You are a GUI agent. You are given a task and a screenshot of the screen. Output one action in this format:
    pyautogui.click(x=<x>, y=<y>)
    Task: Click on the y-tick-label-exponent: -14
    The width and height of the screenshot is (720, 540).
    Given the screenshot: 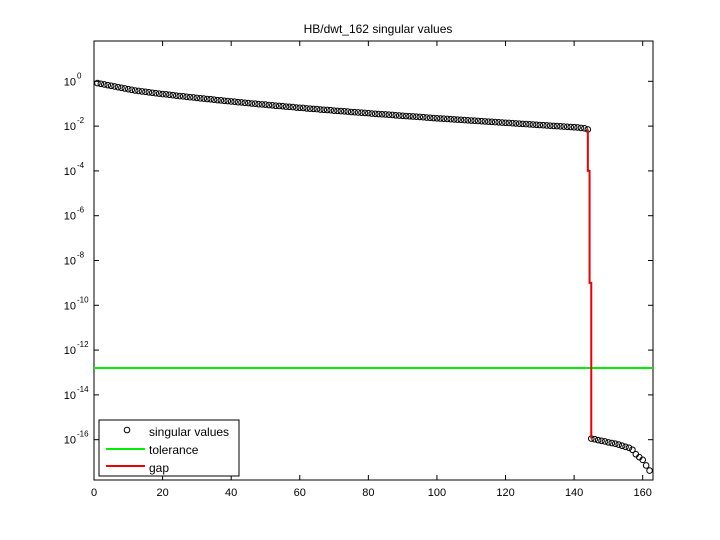 What is the action you would take?
    pyautogui.click(x=83, y=389)
    